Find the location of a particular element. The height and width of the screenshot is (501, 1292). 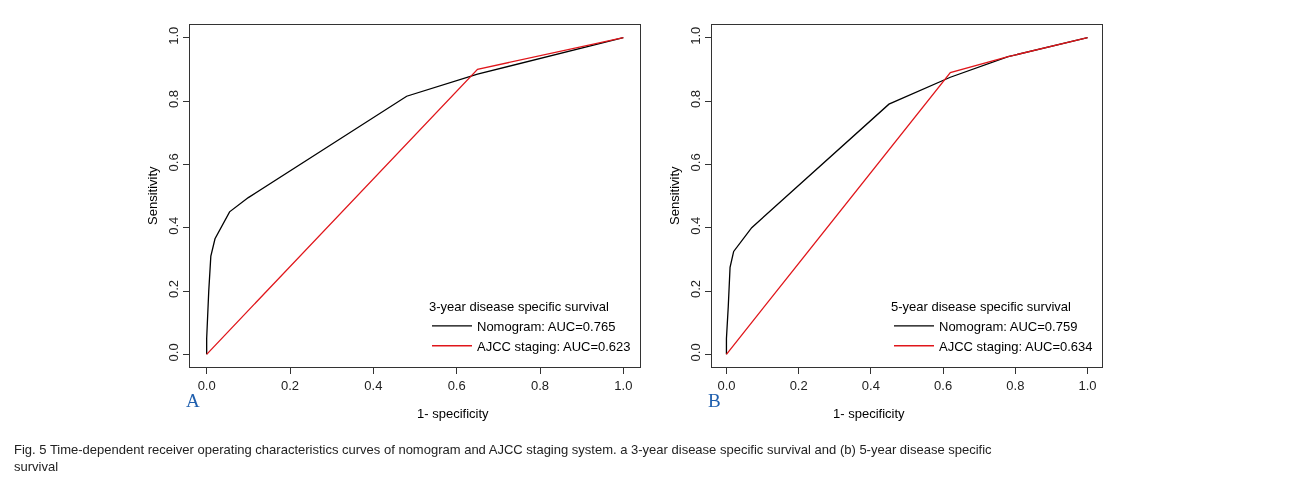

text: A is located at coordinates (193, 400).